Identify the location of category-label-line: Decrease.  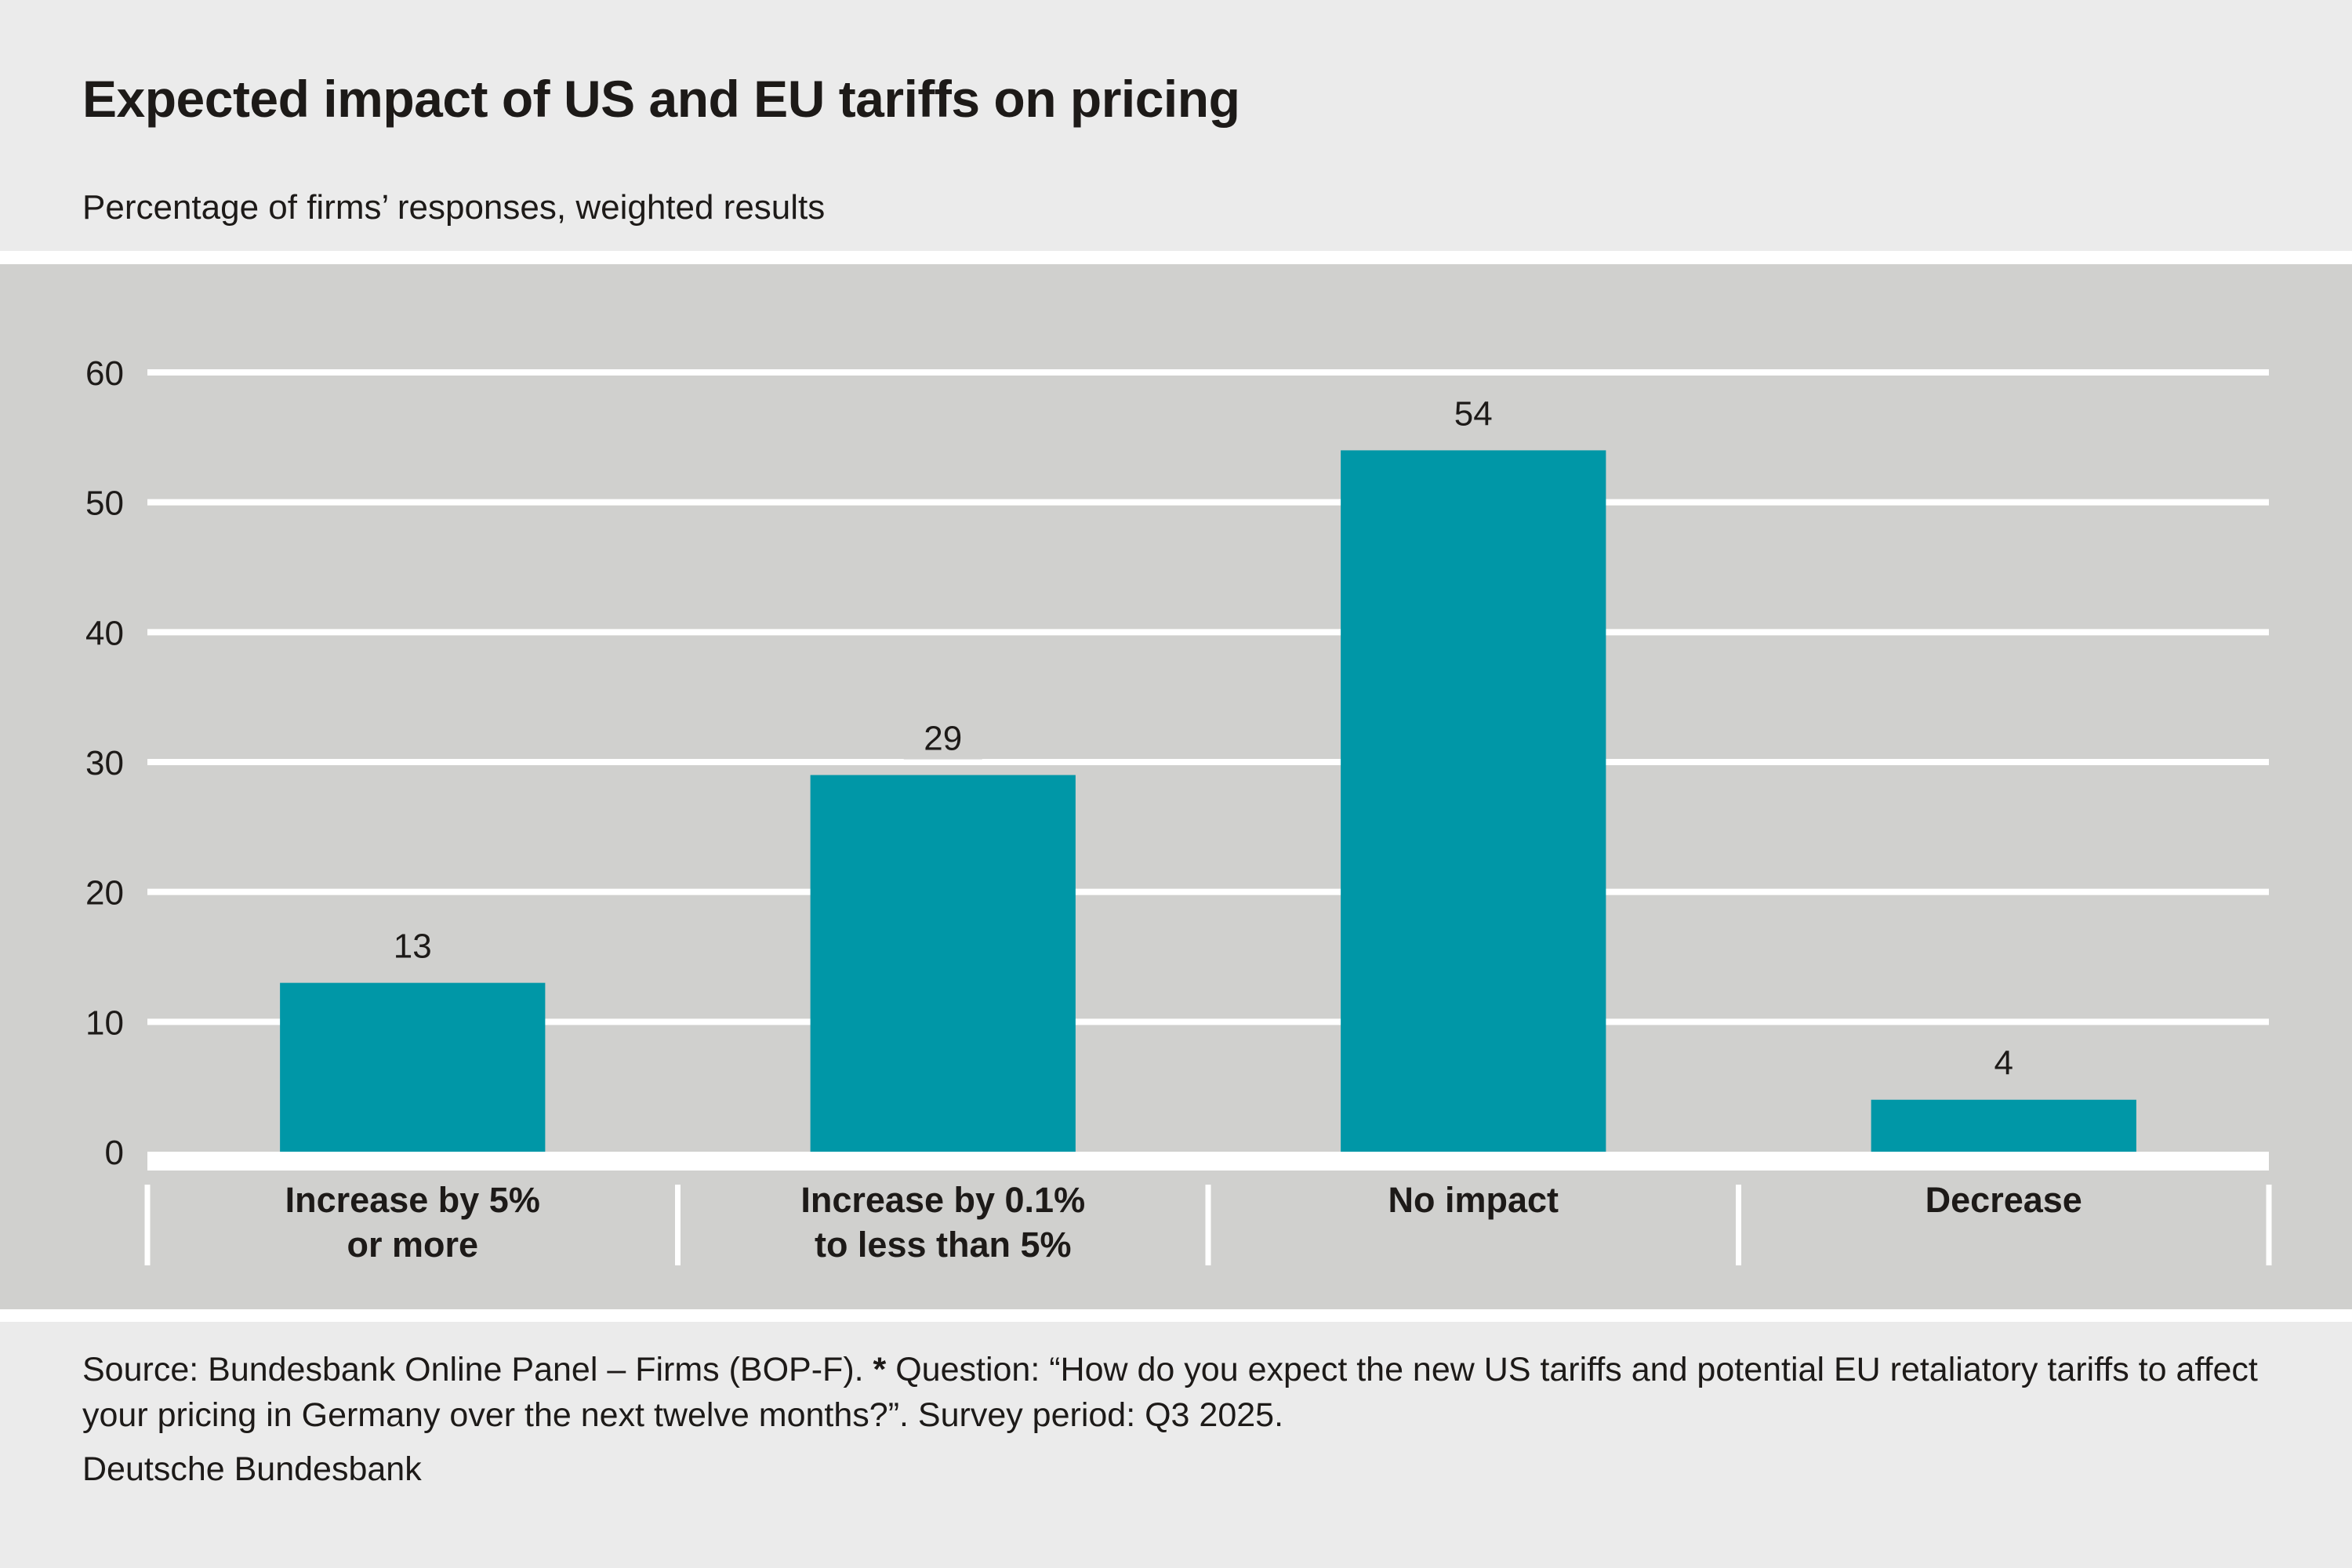
(2004, 1200).